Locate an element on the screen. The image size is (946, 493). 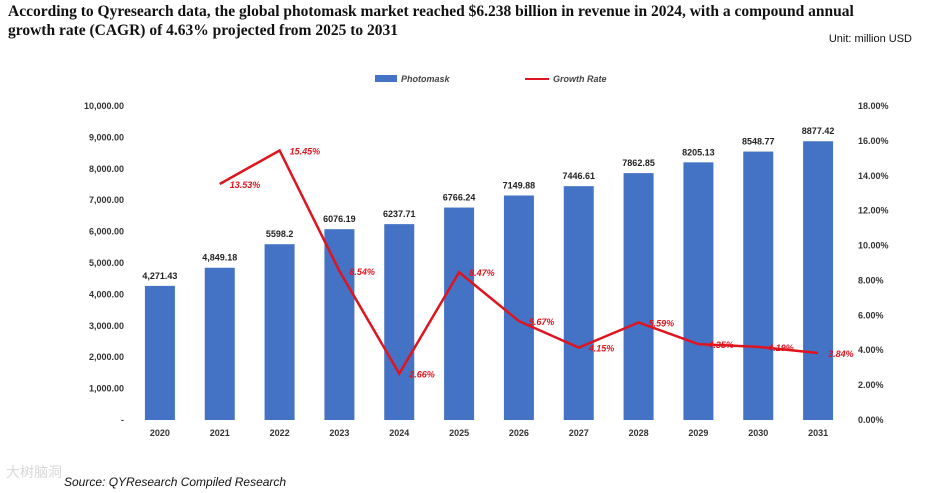
legend-label-growth-rate: Growth Rate is located at coordinates (580, 79).